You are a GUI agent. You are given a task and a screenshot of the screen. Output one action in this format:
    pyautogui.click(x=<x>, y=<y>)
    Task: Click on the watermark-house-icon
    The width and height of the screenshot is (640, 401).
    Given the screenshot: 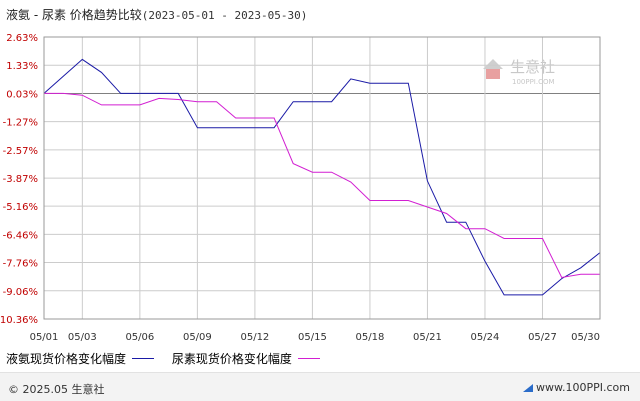 What is the action you would take?
    pyautogui.click(x=493, y=74)
    